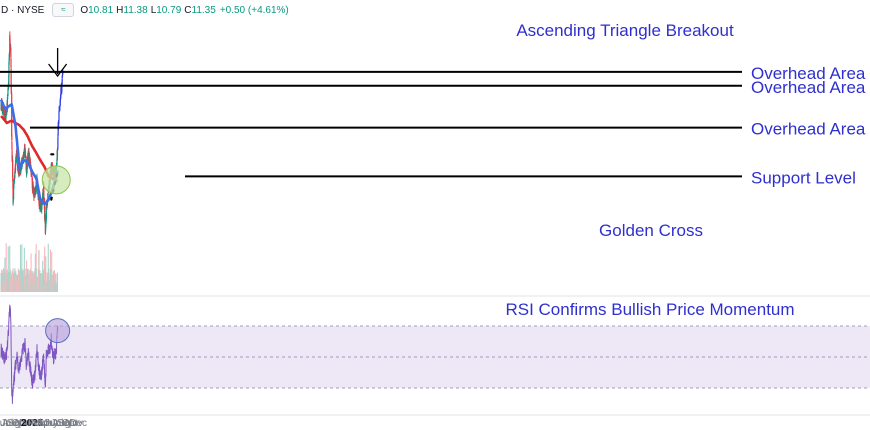 This screenshot has width=870, height=430. I want to click on open-value: 10.81, so click(101, 10).